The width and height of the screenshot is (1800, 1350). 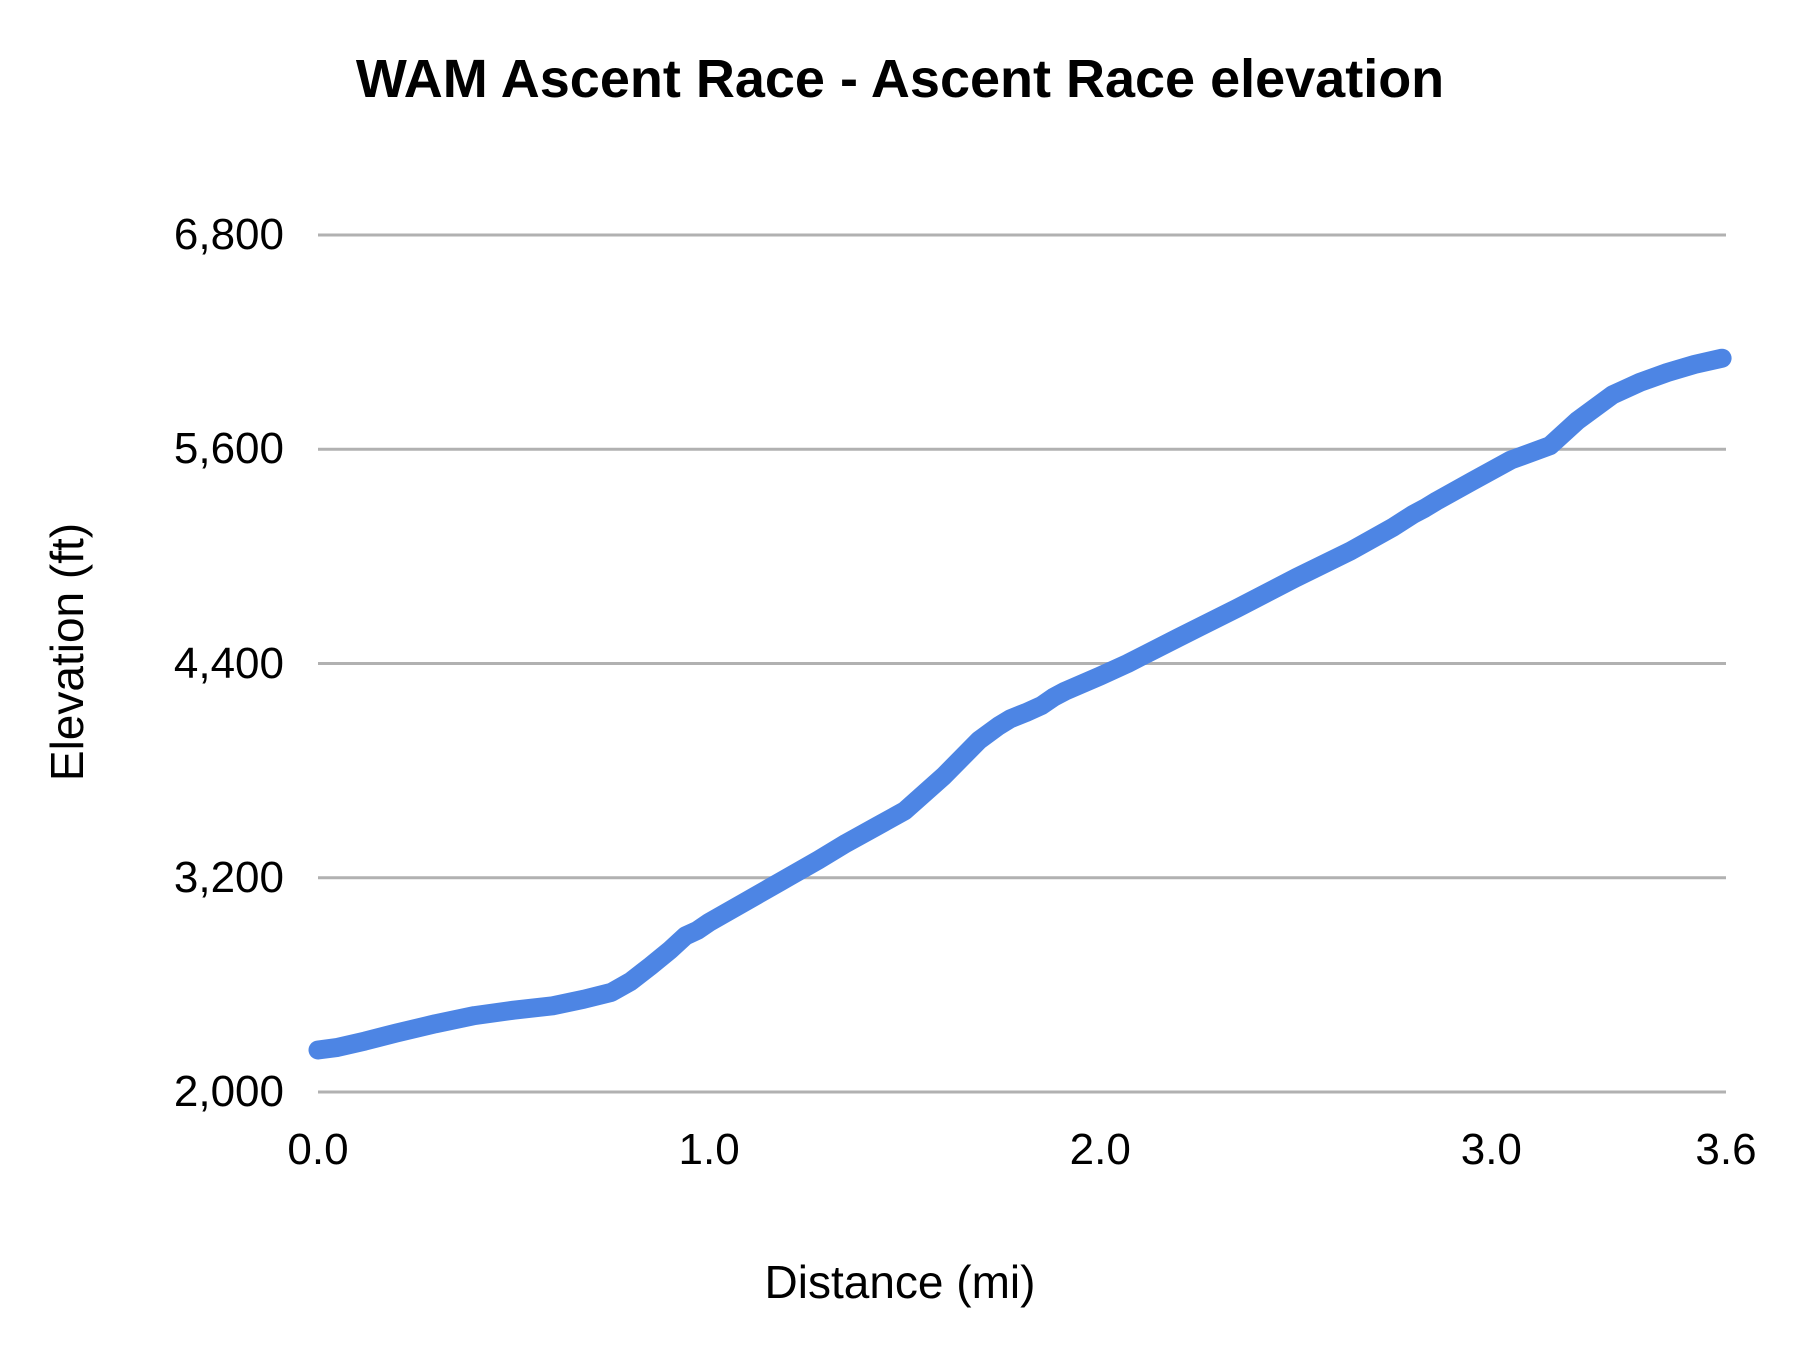 What do you see at coordinates (228, 449) in the screenshot?
I see `y-tick-label: 5,600` at bounding box center [228, 449].